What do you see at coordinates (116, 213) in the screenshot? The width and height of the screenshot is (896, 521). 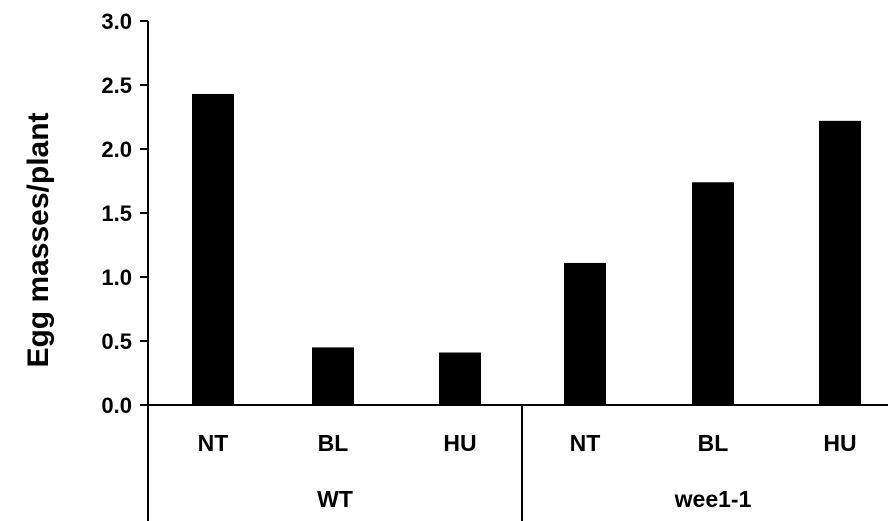 I see `y-tick-label: 1.5` at bounding box center [116, 213].